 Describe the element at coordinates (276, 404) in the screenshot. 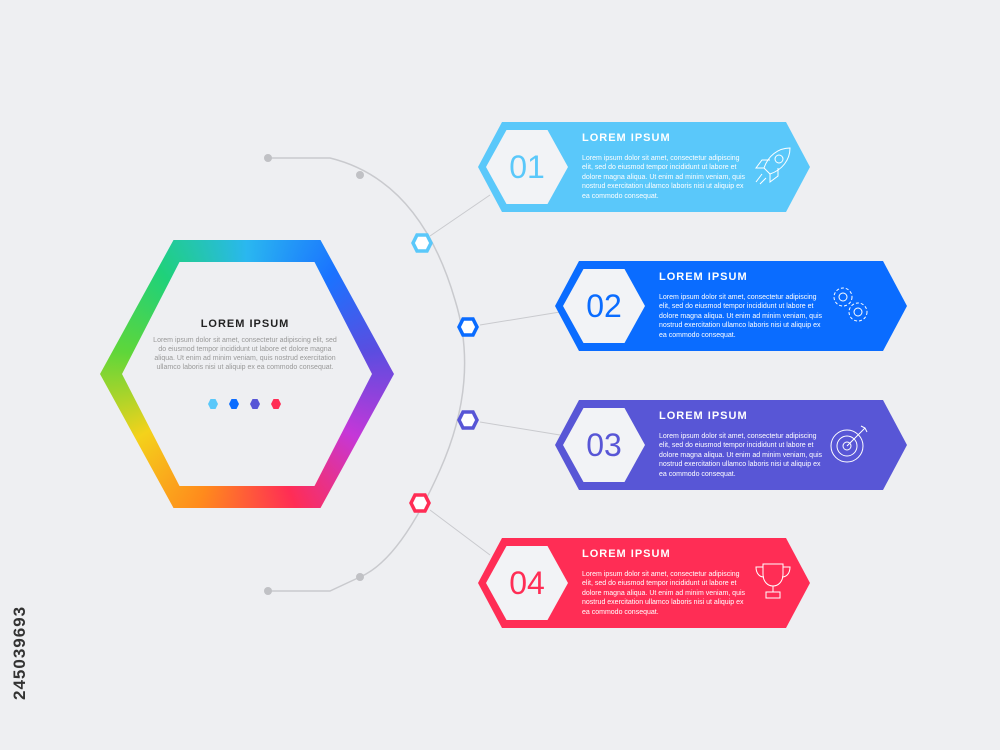

I see `dot-red` at that location.